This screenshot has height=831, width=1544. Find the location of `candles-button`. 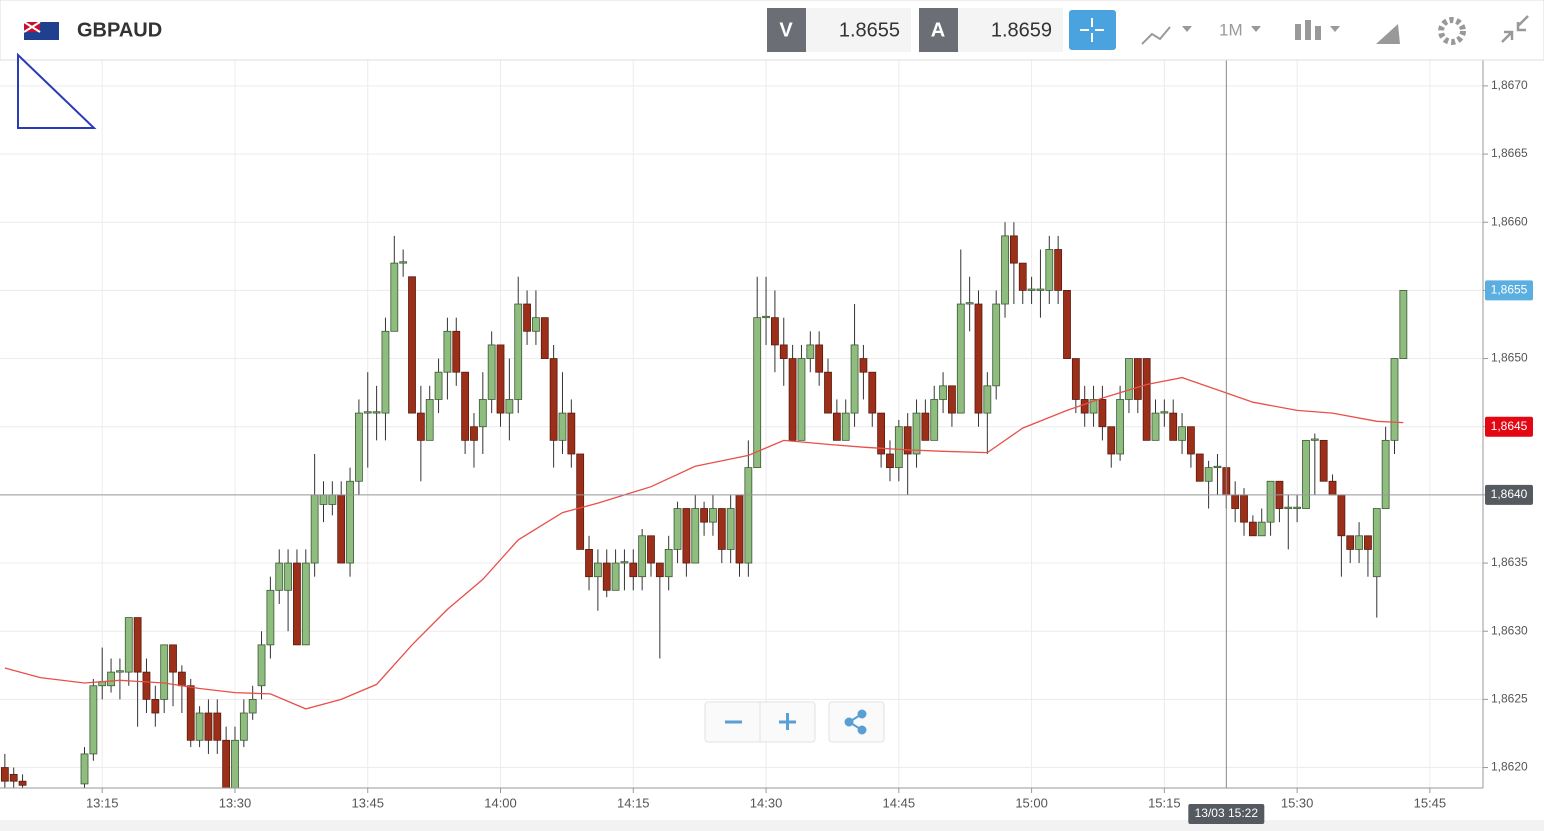

candles-button is located at coordinates (1317, 30).